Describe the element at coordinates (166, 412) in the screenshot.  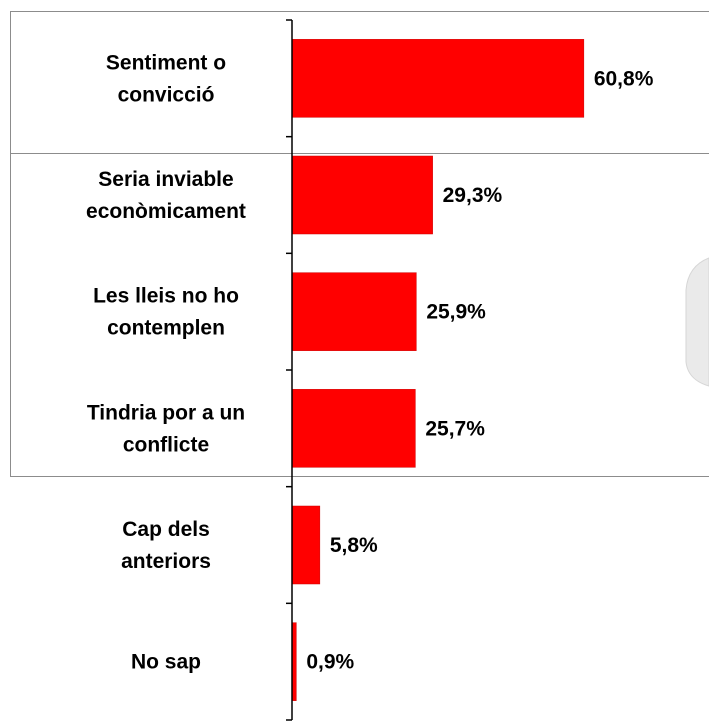
I see `category-label-line: Tindria por a un` at that location.